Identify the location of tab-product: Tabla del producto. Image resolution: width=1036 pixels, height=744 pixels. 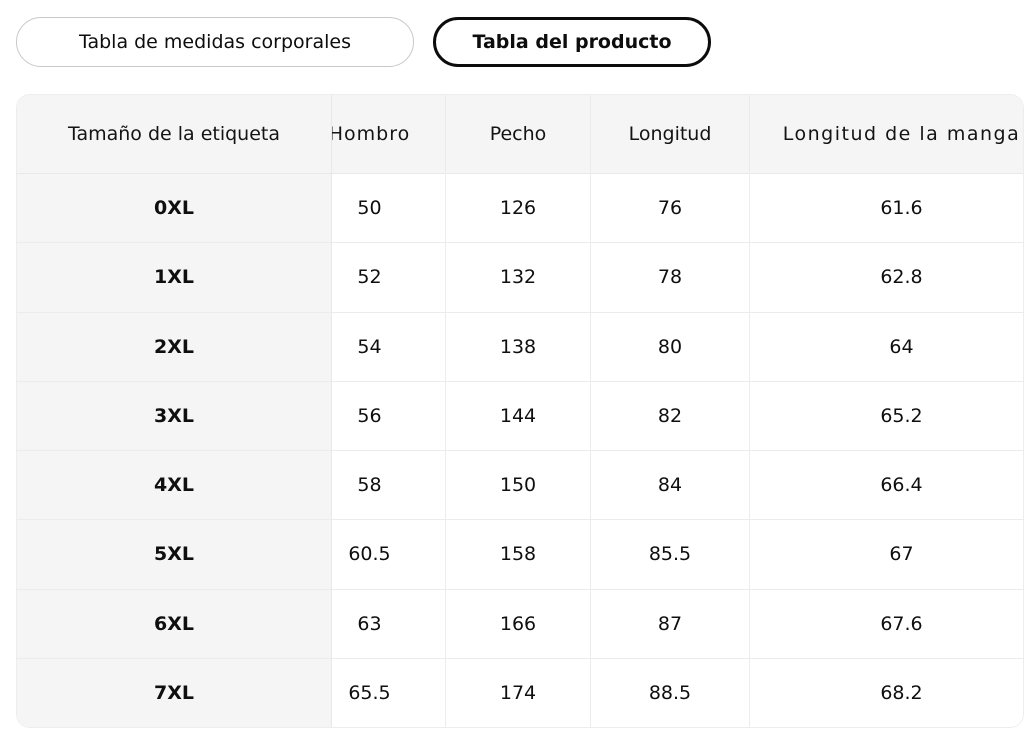
(572, 42).